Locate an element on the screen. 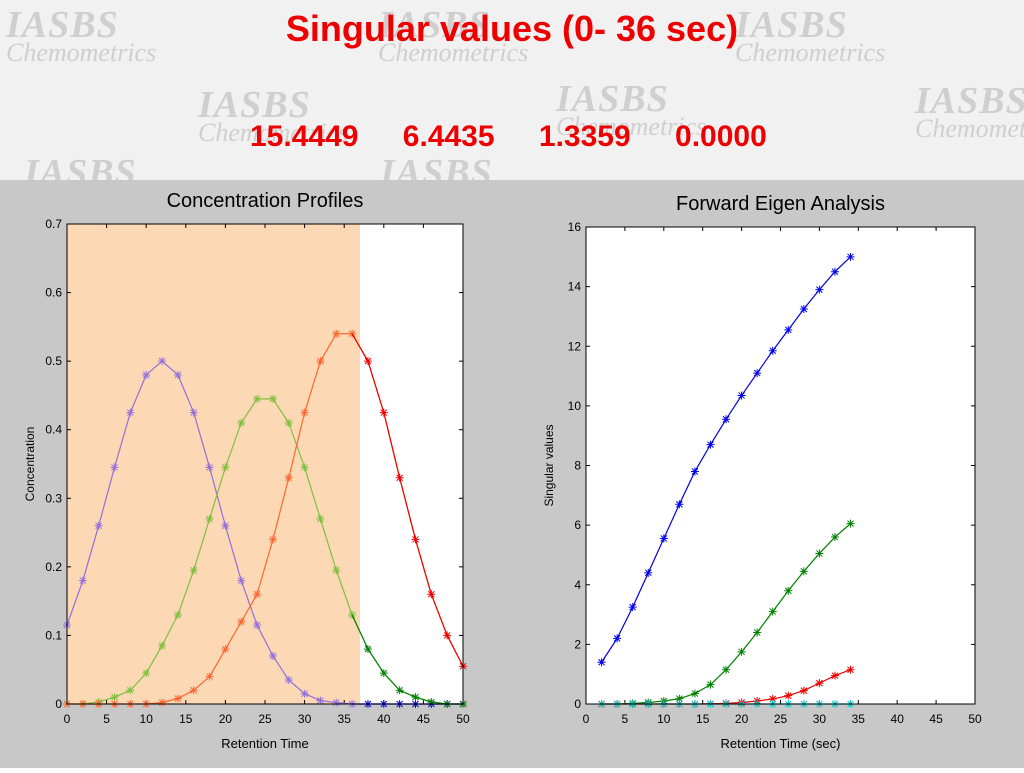 Image resolution: width=1024 pixels, height=773 pixels. x-tick-label: 25 is located at coordinates (265, 719).